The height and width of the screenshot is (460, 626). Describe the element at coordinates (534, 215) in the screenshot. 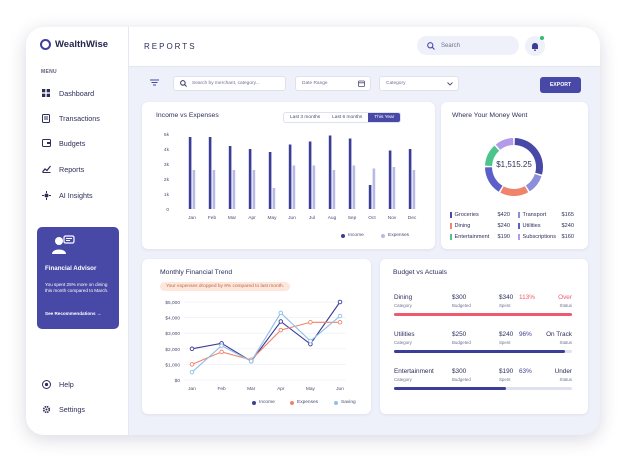

I see `category-name: Transport` at that location.